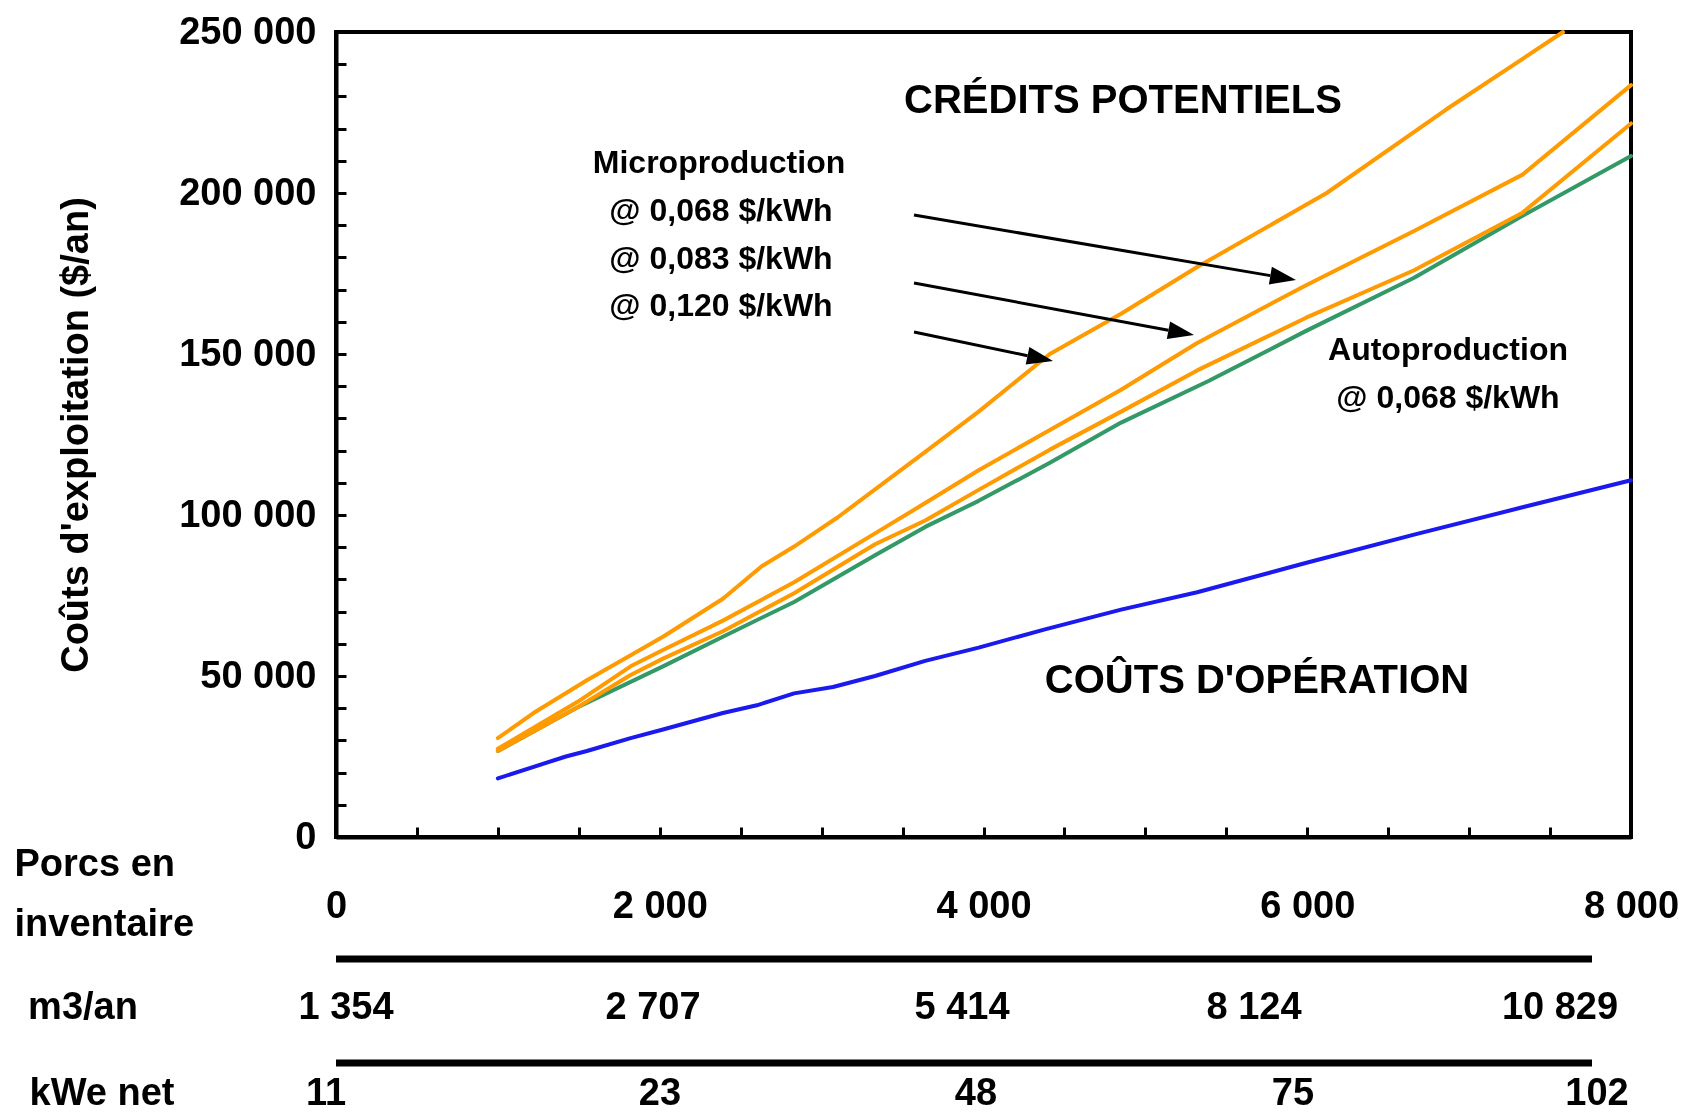 This screenshot has width=1706, height=1117. I want to click on y-tick-label: 250 000, so click(248, 30).